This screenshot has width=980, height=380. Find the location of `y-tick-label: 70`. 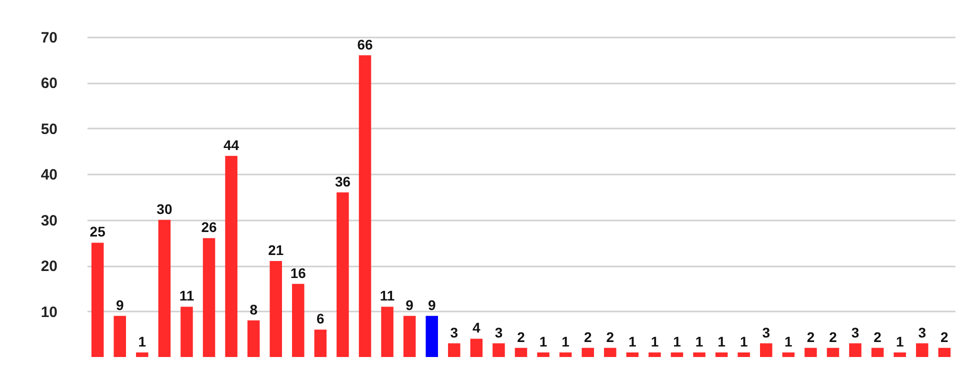

y-tick-label: 70 is located at coordinates (49, 38).